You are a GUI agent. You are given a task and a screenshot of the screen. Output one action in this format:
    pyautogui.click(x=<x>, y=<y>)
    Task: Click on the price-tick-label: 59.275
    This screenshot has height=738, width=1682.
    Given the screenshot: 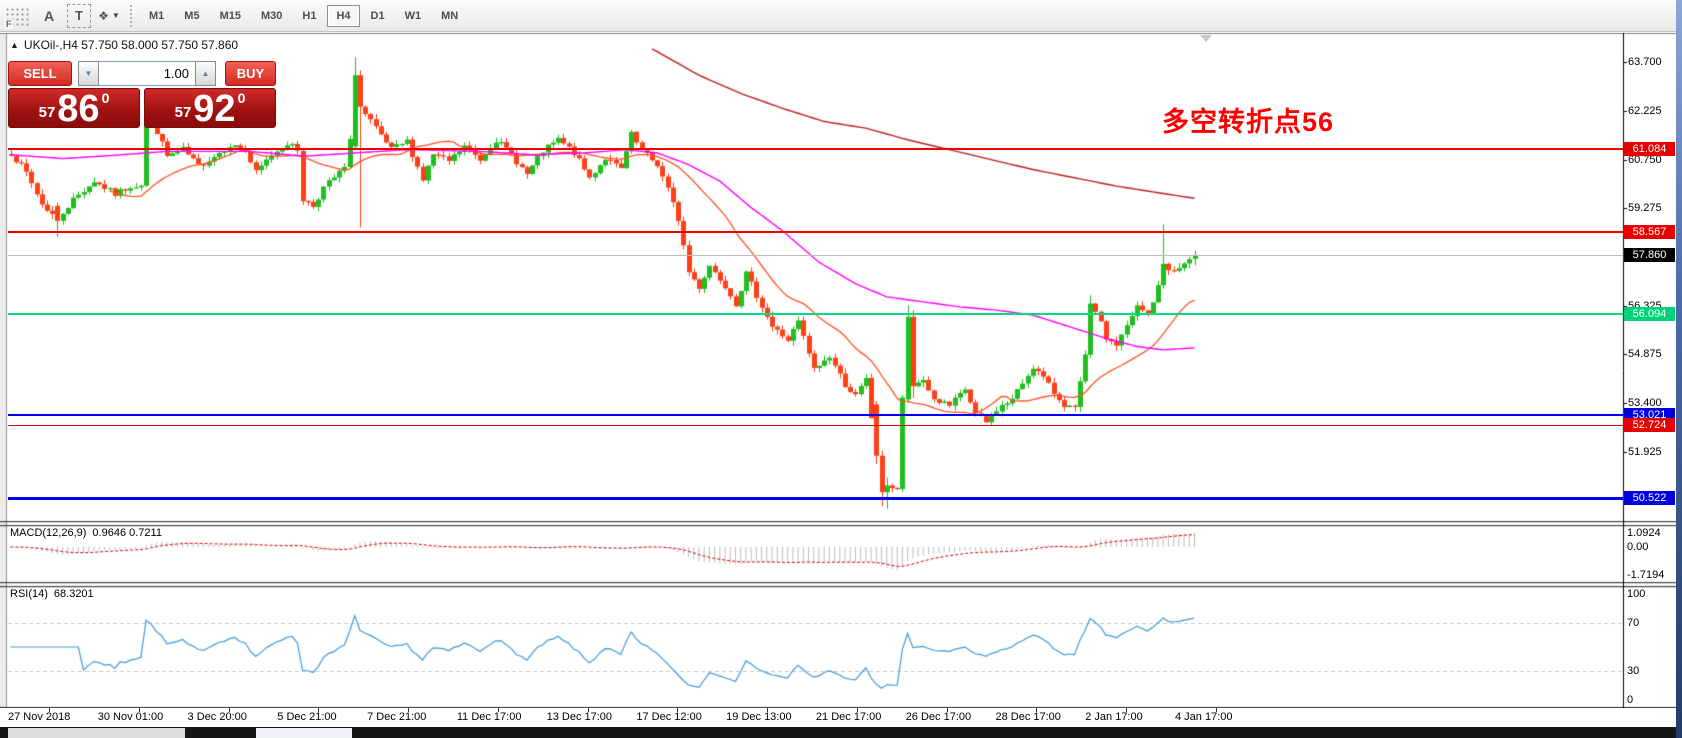 What is the action you would take?
    pyautogui.click(x=1645, y=208)
    